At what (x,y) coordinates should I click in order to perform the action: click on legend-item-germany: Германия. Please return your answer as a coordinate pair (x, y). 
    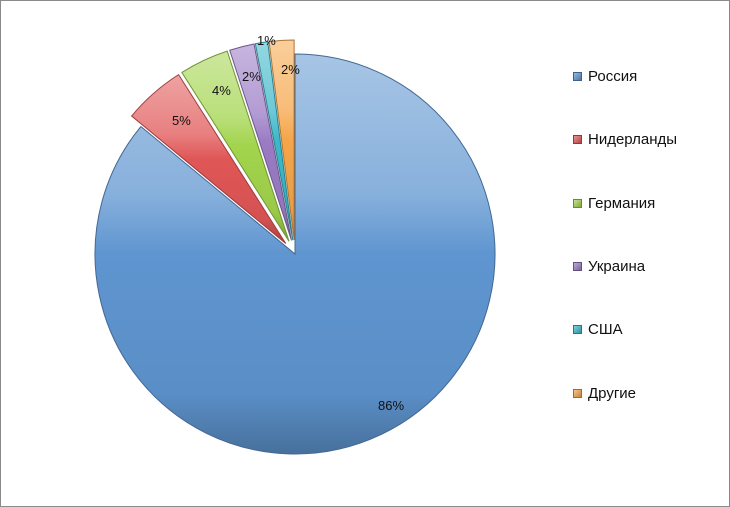
    Looking at the image, I should click on (614, 203).